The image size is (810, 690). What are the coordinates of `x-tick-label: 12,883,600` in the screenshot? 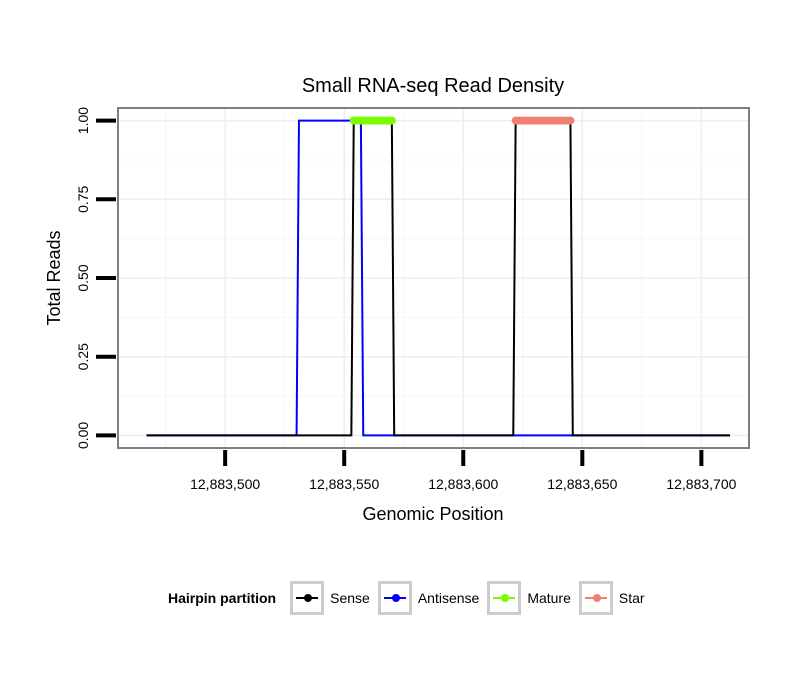 It's located at (463, 484).